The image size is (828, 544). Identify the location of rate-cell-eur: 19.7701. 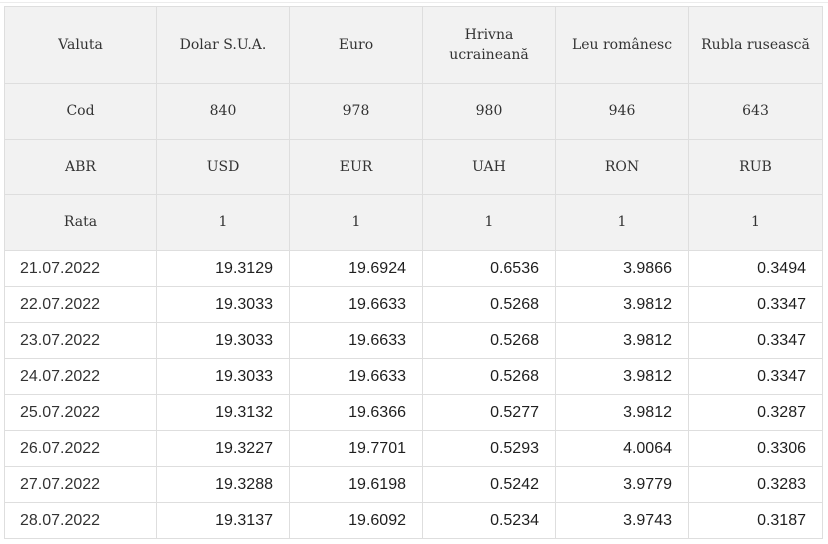
(356, 448).